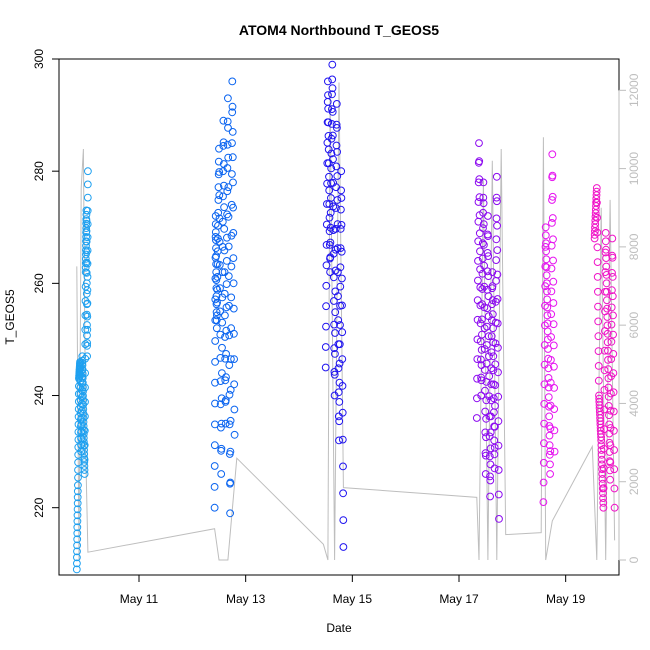  Describe the element at coordinates (353, 599) in the screenshot. I see `x-tick-label: May 15` at that location.